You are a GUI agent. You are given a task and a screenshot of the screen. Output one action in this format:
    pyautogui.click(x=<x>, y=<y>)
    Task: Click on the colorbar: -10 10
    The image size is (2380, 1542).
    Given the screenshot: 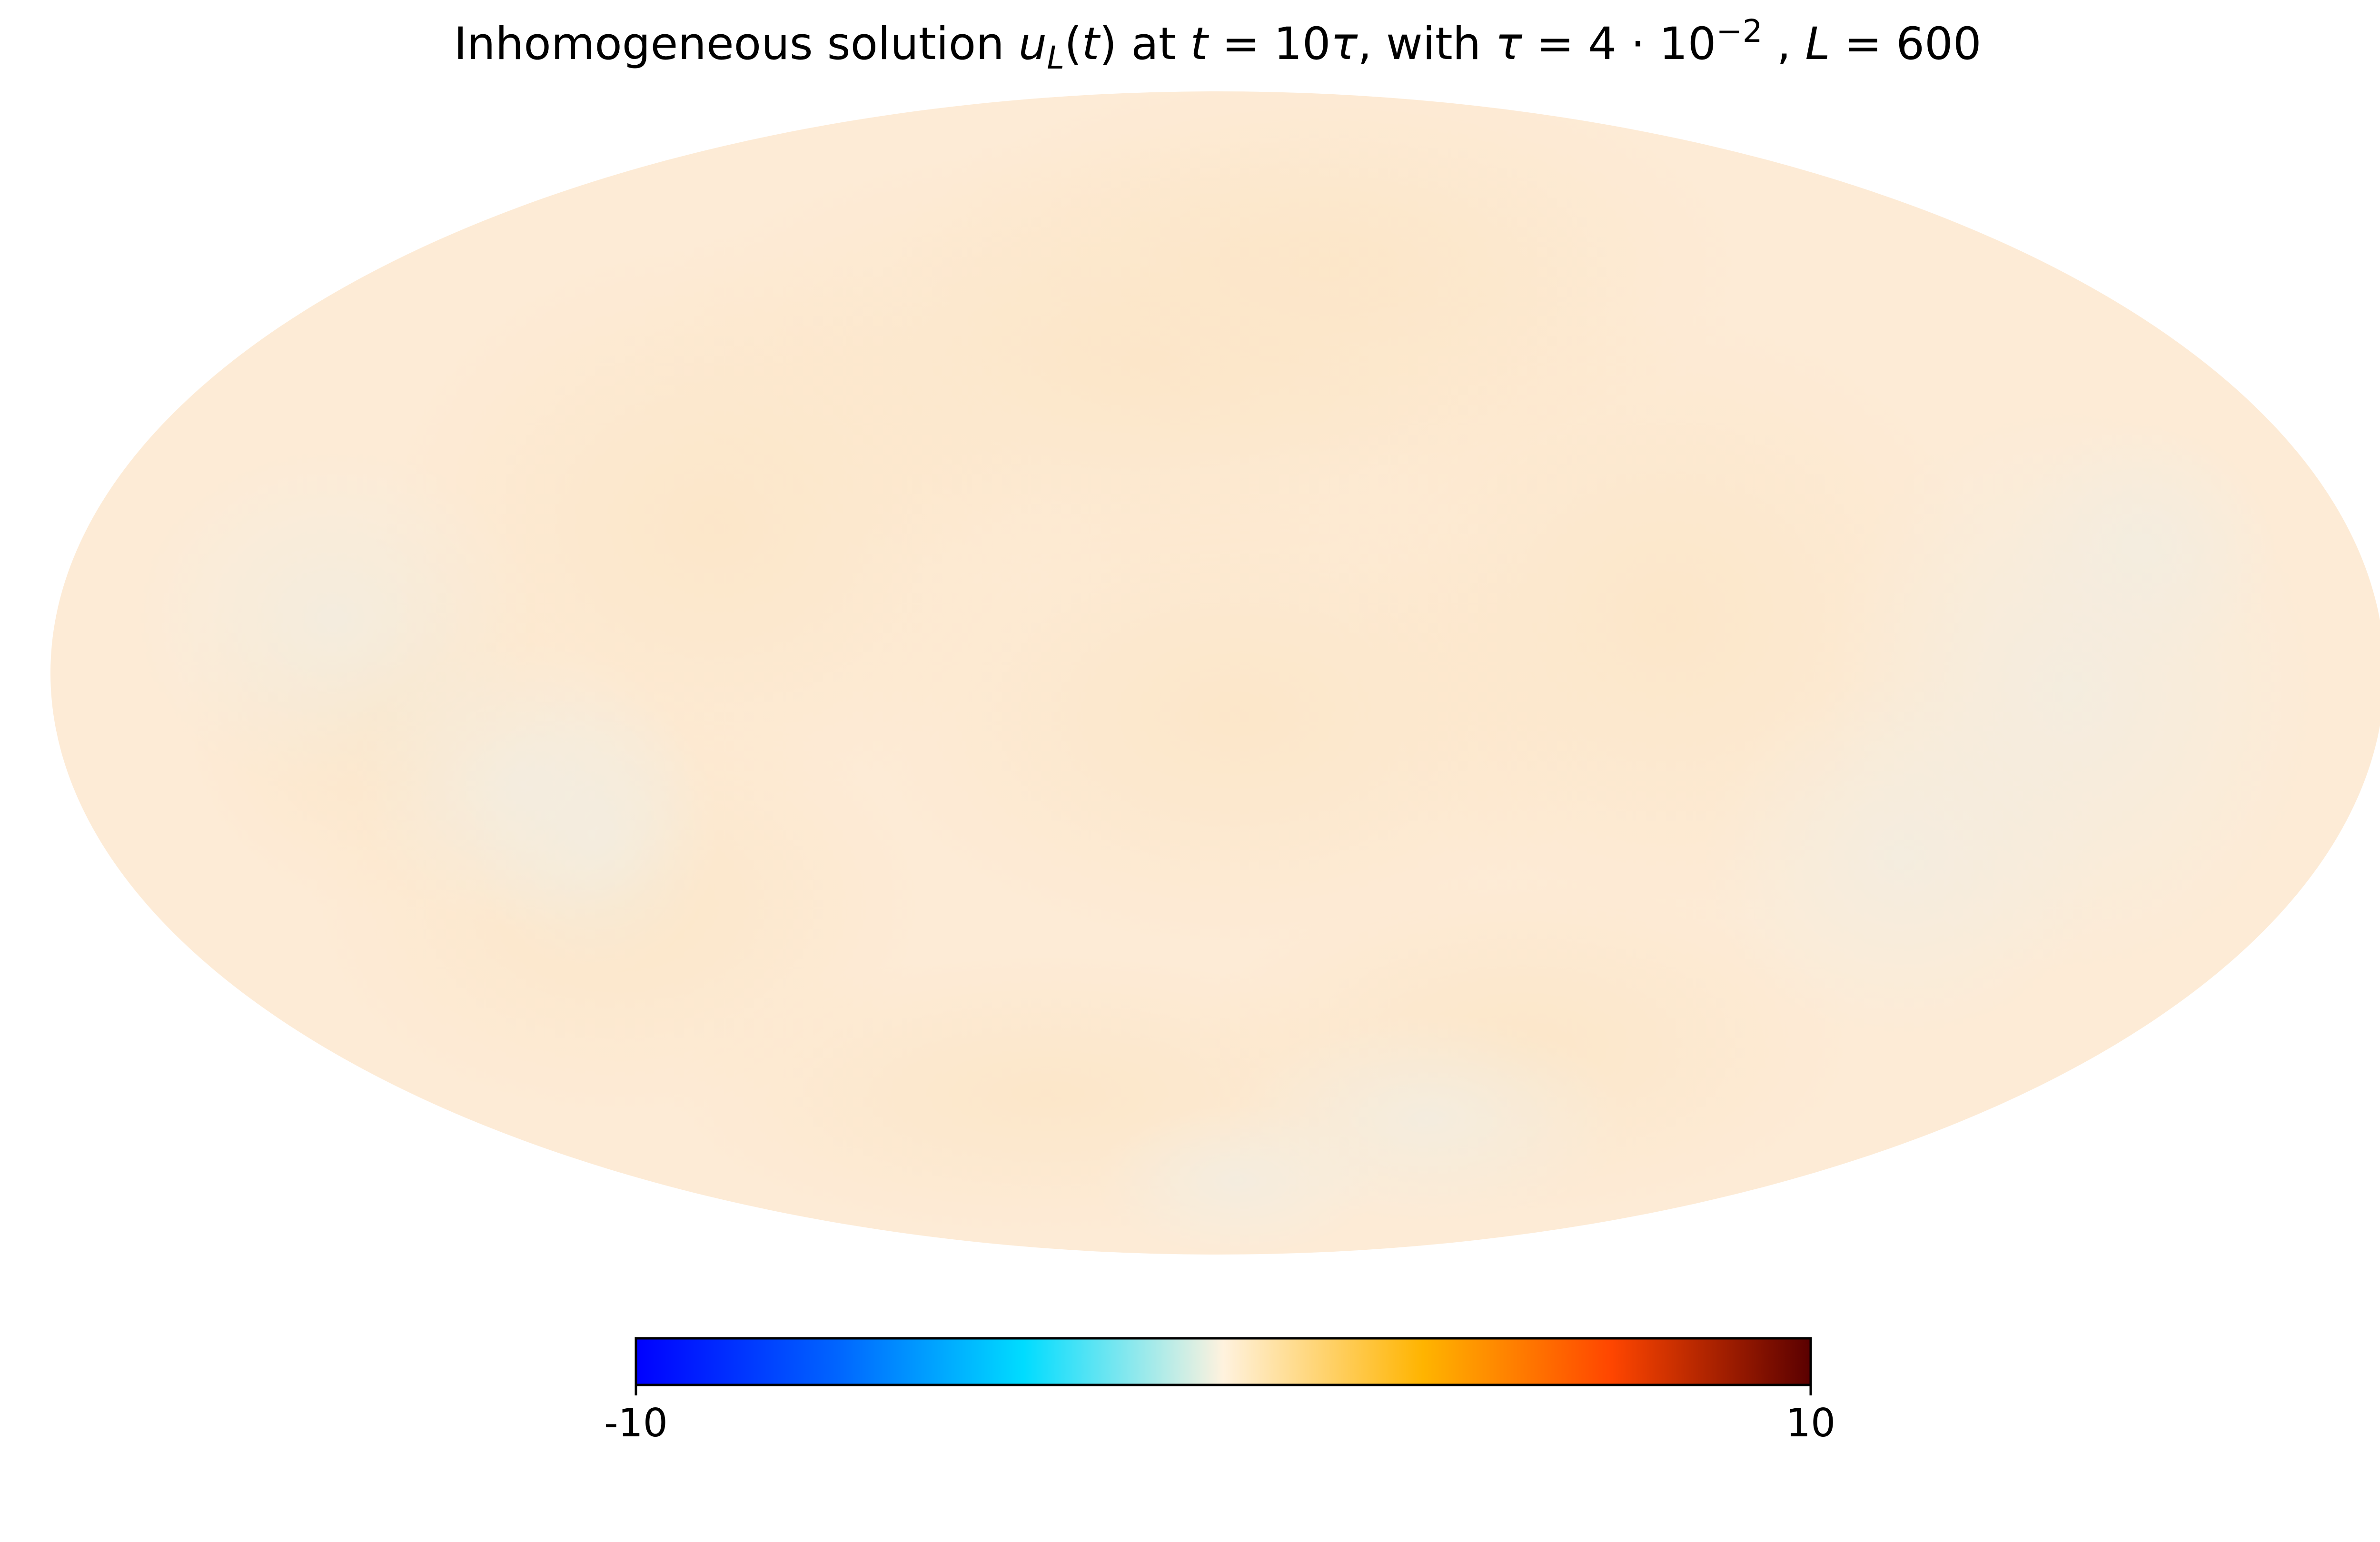 What is the action you would take?
    pyautogui.click(x=1219, y=1391)
    